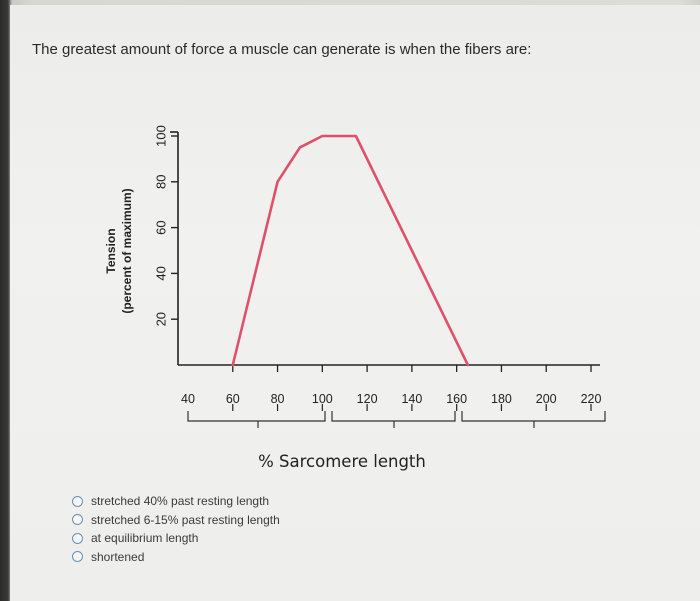  What do you see at coordinates (127, 250) in the screenshot?
I see `y-axis-title-line2: (percent of maximum)` at bounding box center [127, 250].